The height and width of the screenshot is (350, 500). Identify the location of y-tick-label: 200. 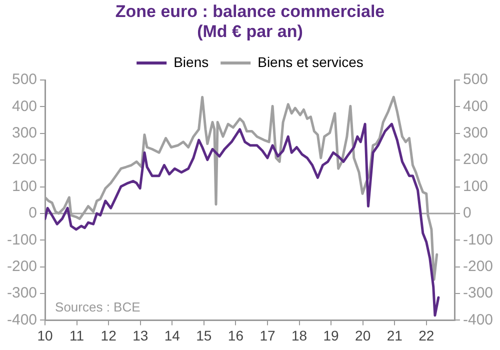
(25, 159).